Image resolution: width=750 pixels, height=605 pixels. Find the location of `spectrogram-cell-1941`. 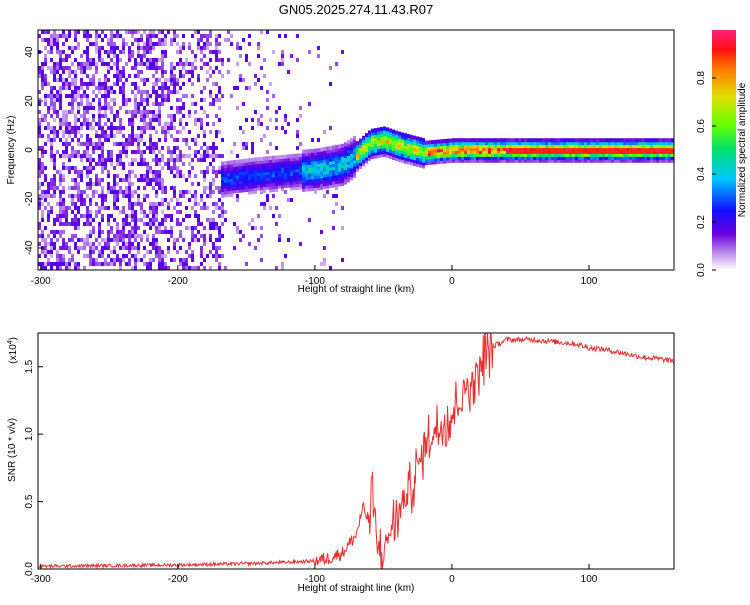

spectrogram-cell-1941 is located at coordinates (237, 48).